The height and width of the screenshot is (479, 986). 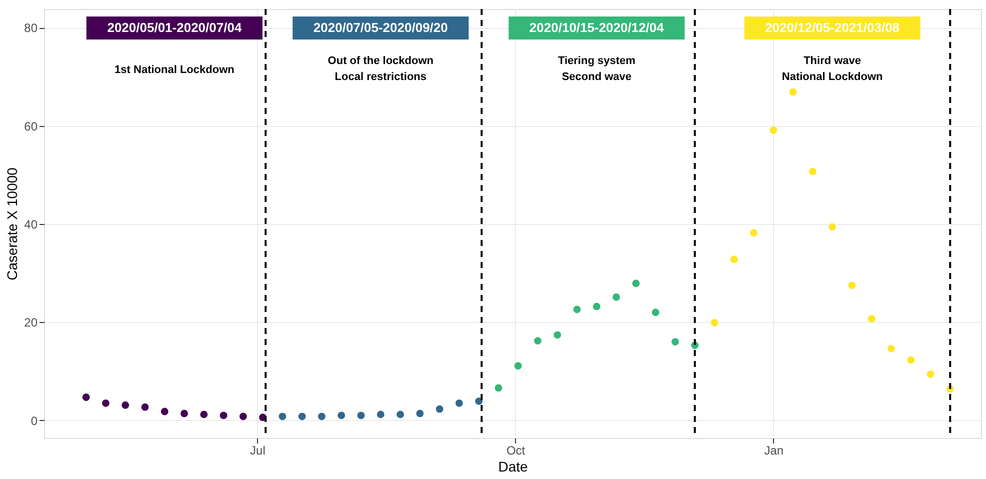 What do you see at coordinates (516, 451) in the screenshot?
I see `x-tick-label: Oct` at bounding box center [516, 451].